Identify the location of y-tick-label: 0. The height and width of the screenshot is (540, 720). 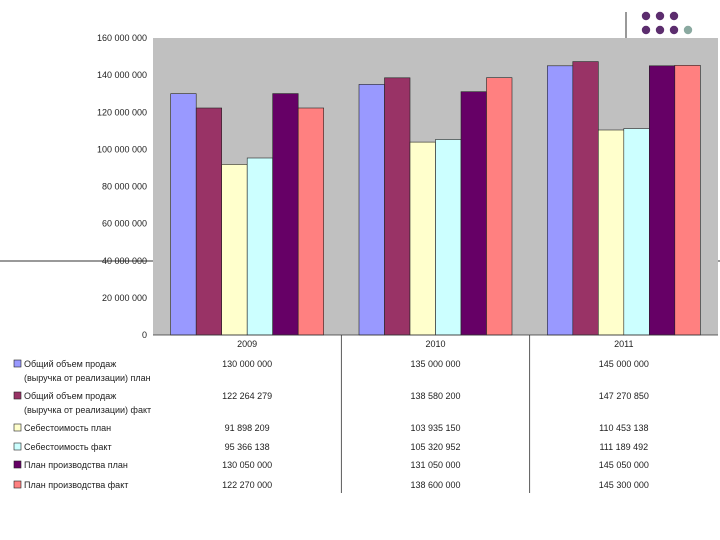
(144, 335).